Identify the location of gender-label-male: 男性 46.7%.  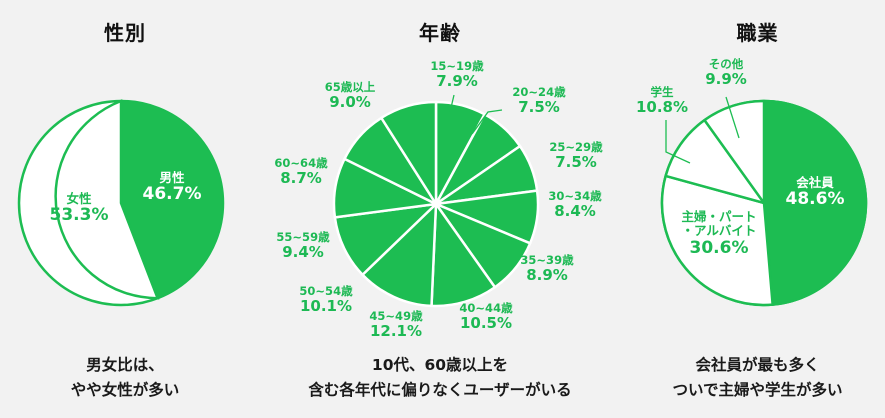
(172, 187).